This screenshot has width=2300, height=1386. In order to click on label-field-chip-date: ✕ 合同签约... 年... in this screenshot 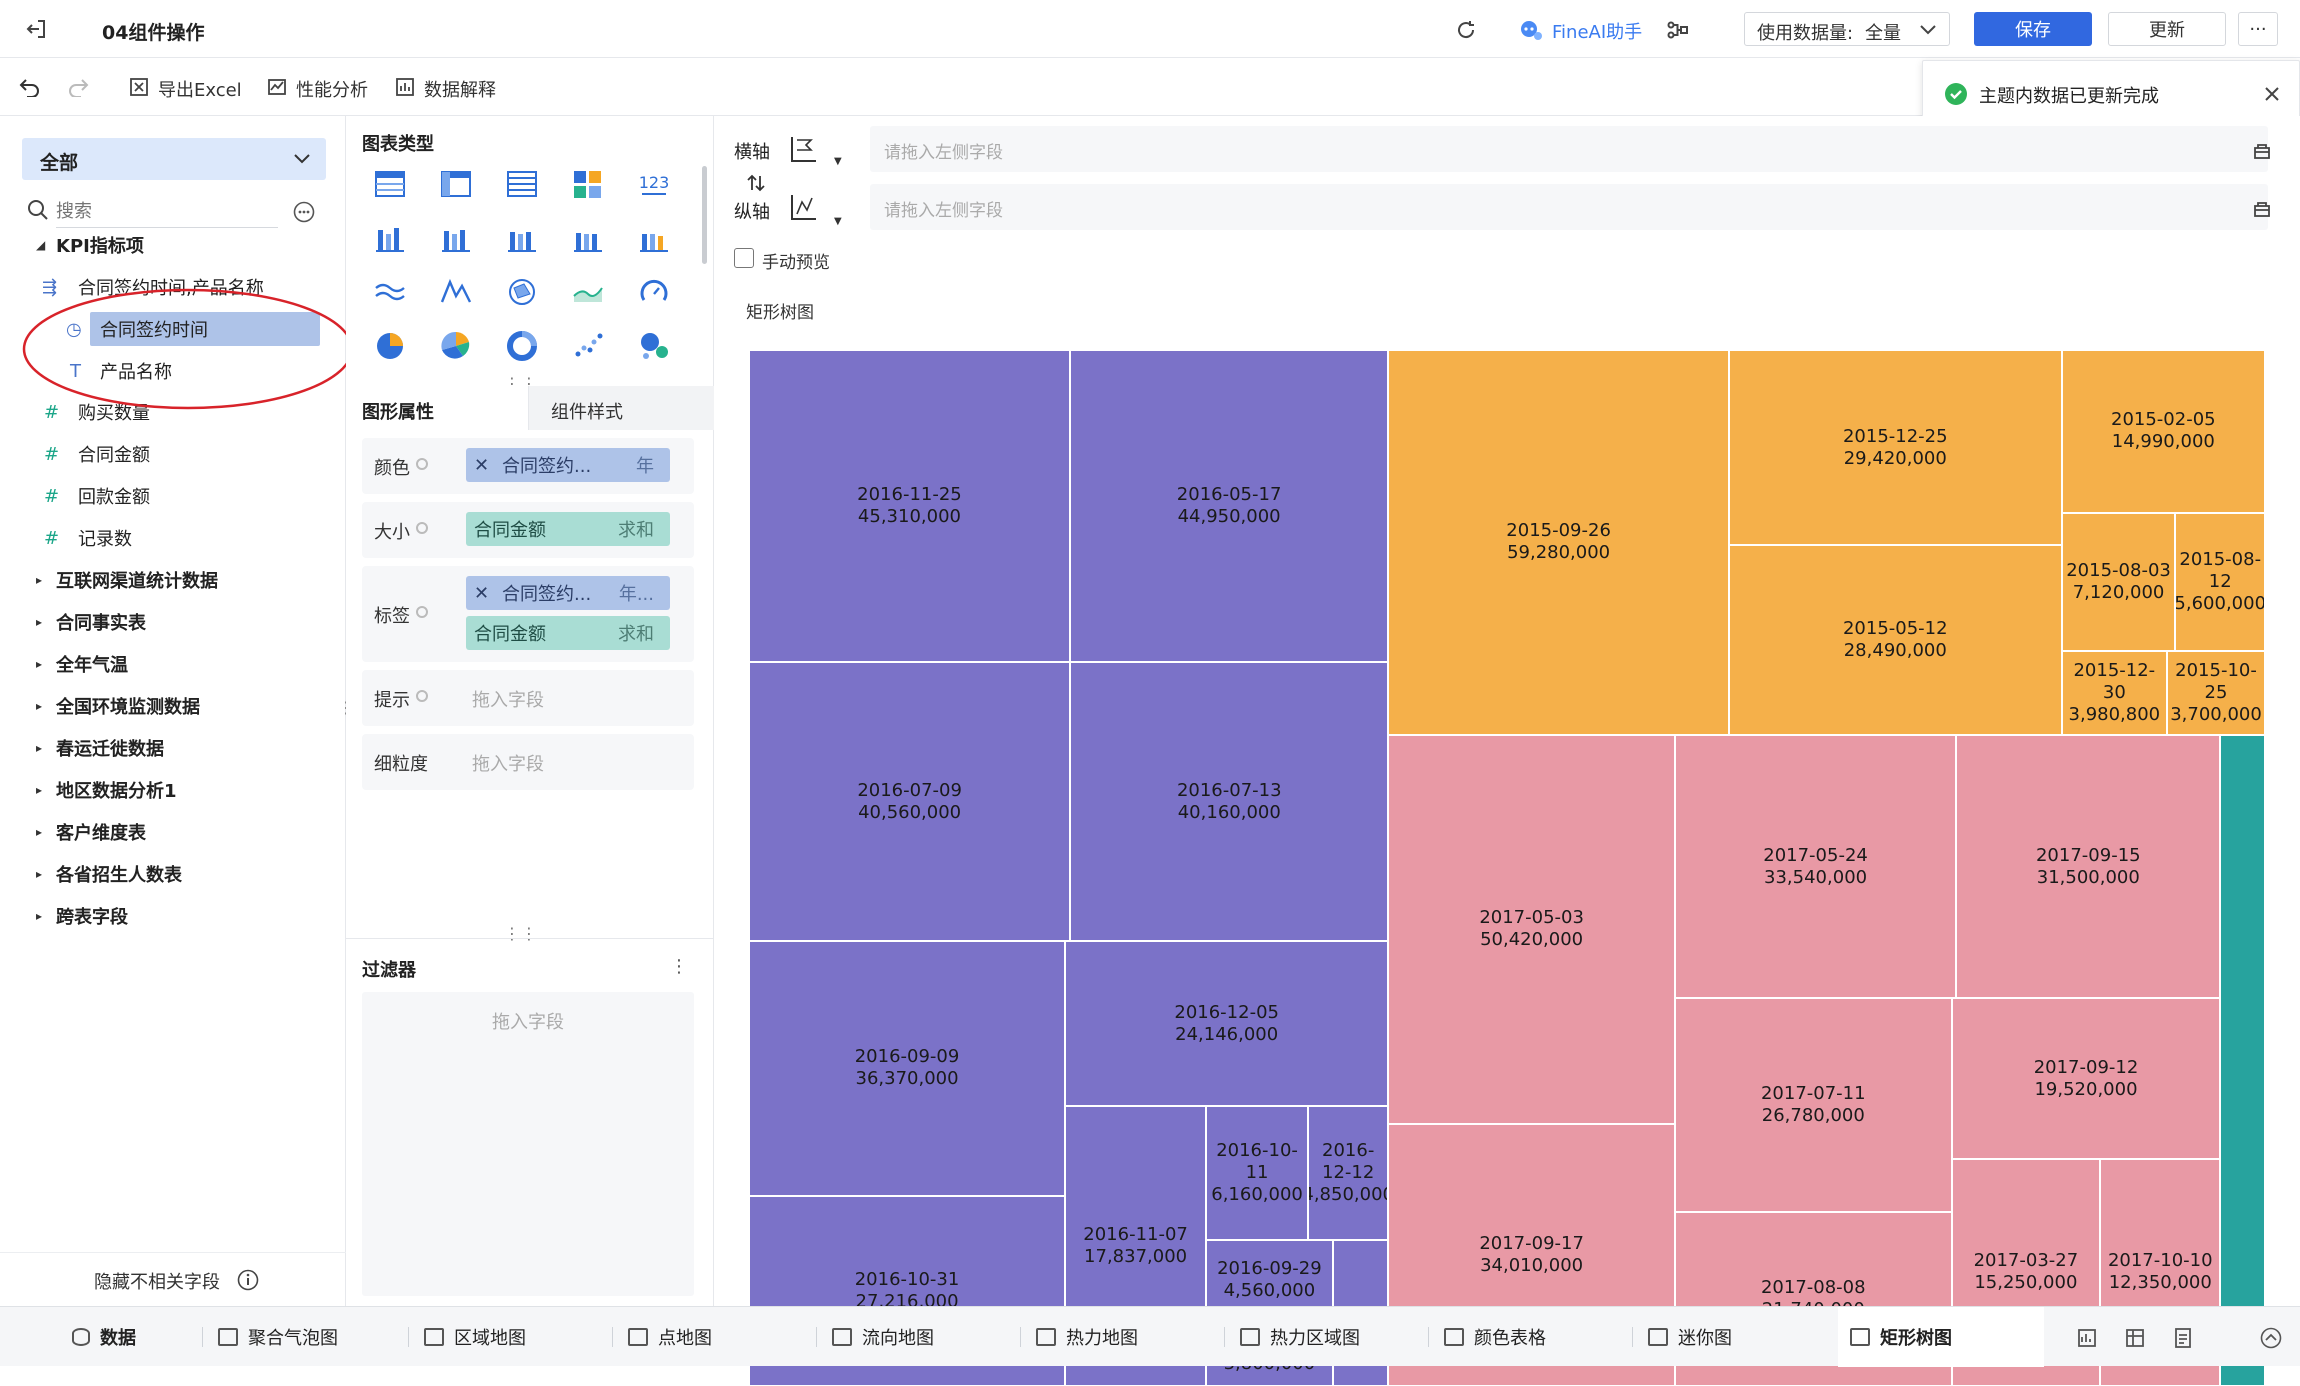, I will do `click(568, 593)`.